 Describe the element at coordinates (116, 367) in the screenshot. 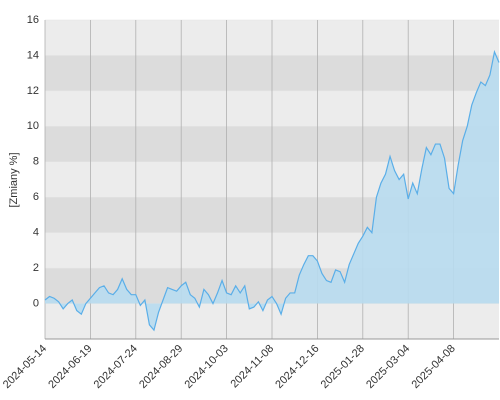

I see `x-tick-label: 2024-07-24` at that location.